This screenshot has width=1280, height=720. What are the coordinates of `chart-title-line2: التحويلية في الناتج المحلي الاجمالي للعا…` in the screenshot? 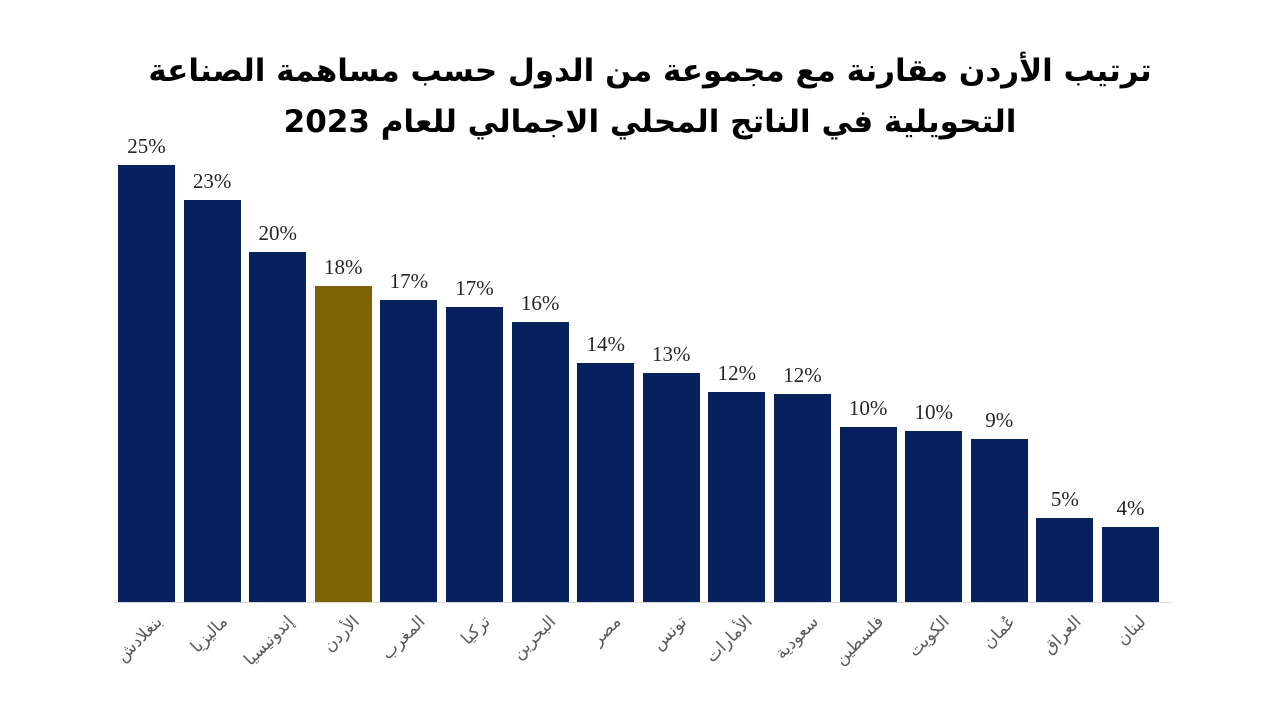 It's located at (650, 122).